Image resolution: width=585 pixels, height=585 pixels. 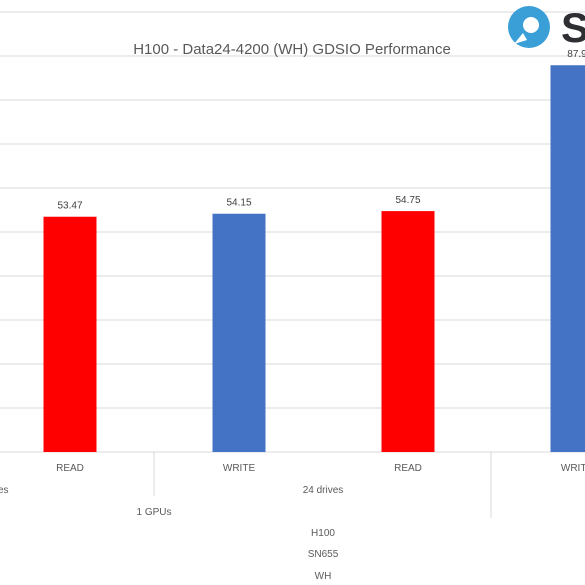 I want to click on group-label-gpus: 1 GPUs, so click(x=153, y=512).